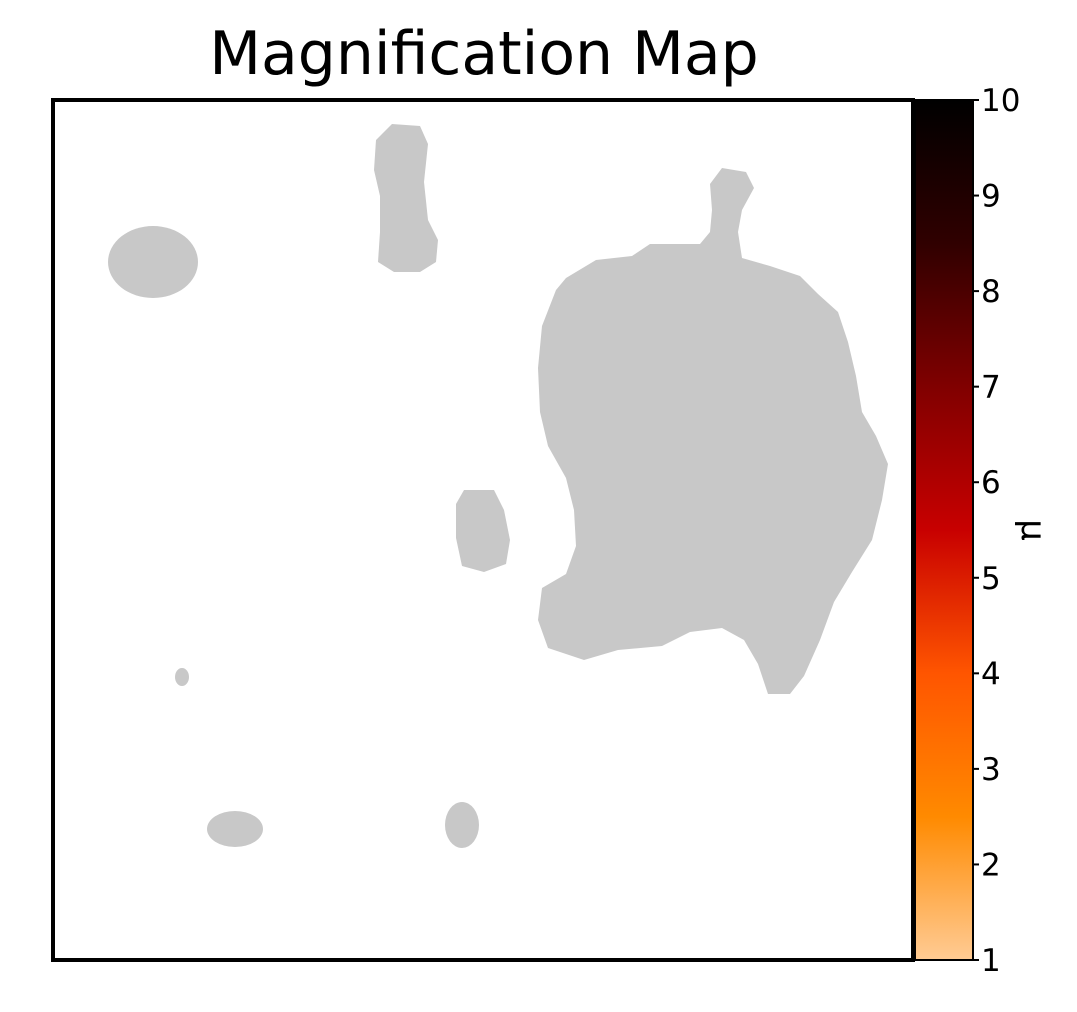 The image size is (1077, 1012). Describe the element at coordinates (991, 770) in the screenshot. I see `colorbar-tick-label: 3` at that location.